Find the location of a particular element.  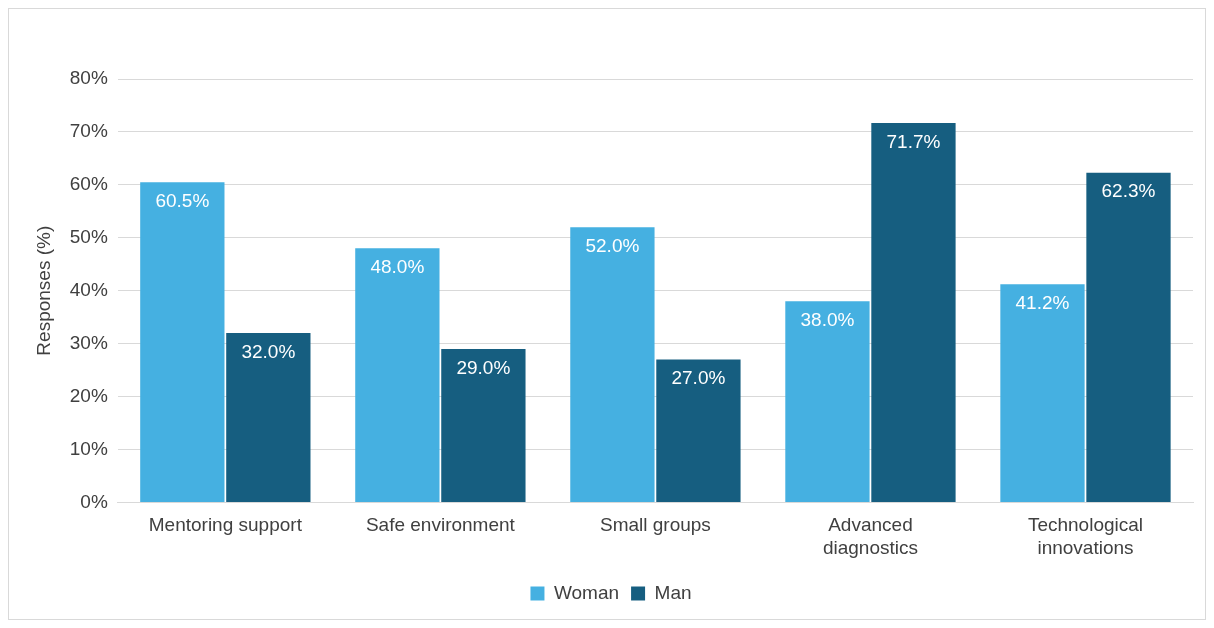

y-tick-label: 20% is located at coordinates (88, 395).